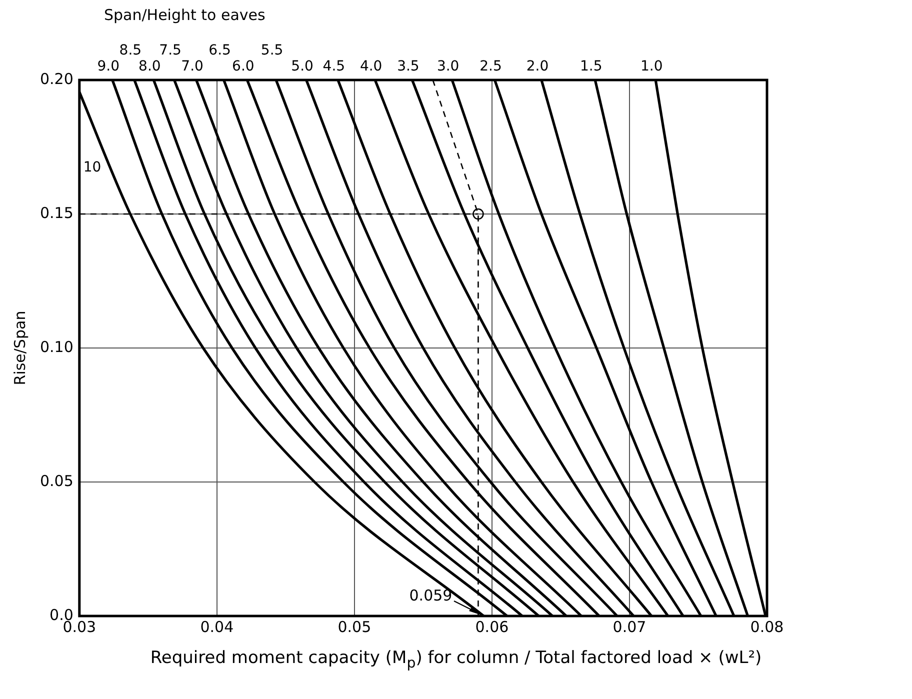 The image size is (912, 699). Describe the element at coordinates (355, 627) in the screenshot. I see `x-tick-label: 0.05` at that location.